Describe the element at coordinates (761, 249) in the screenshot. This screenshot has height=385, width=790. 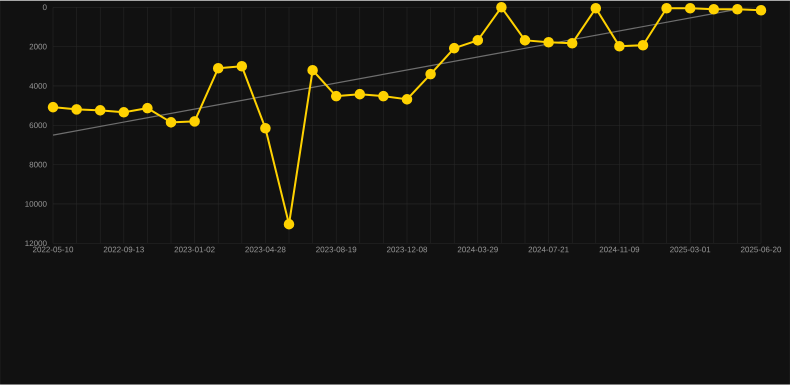
I see `x-tick-label: 2025-06-20` at that location.